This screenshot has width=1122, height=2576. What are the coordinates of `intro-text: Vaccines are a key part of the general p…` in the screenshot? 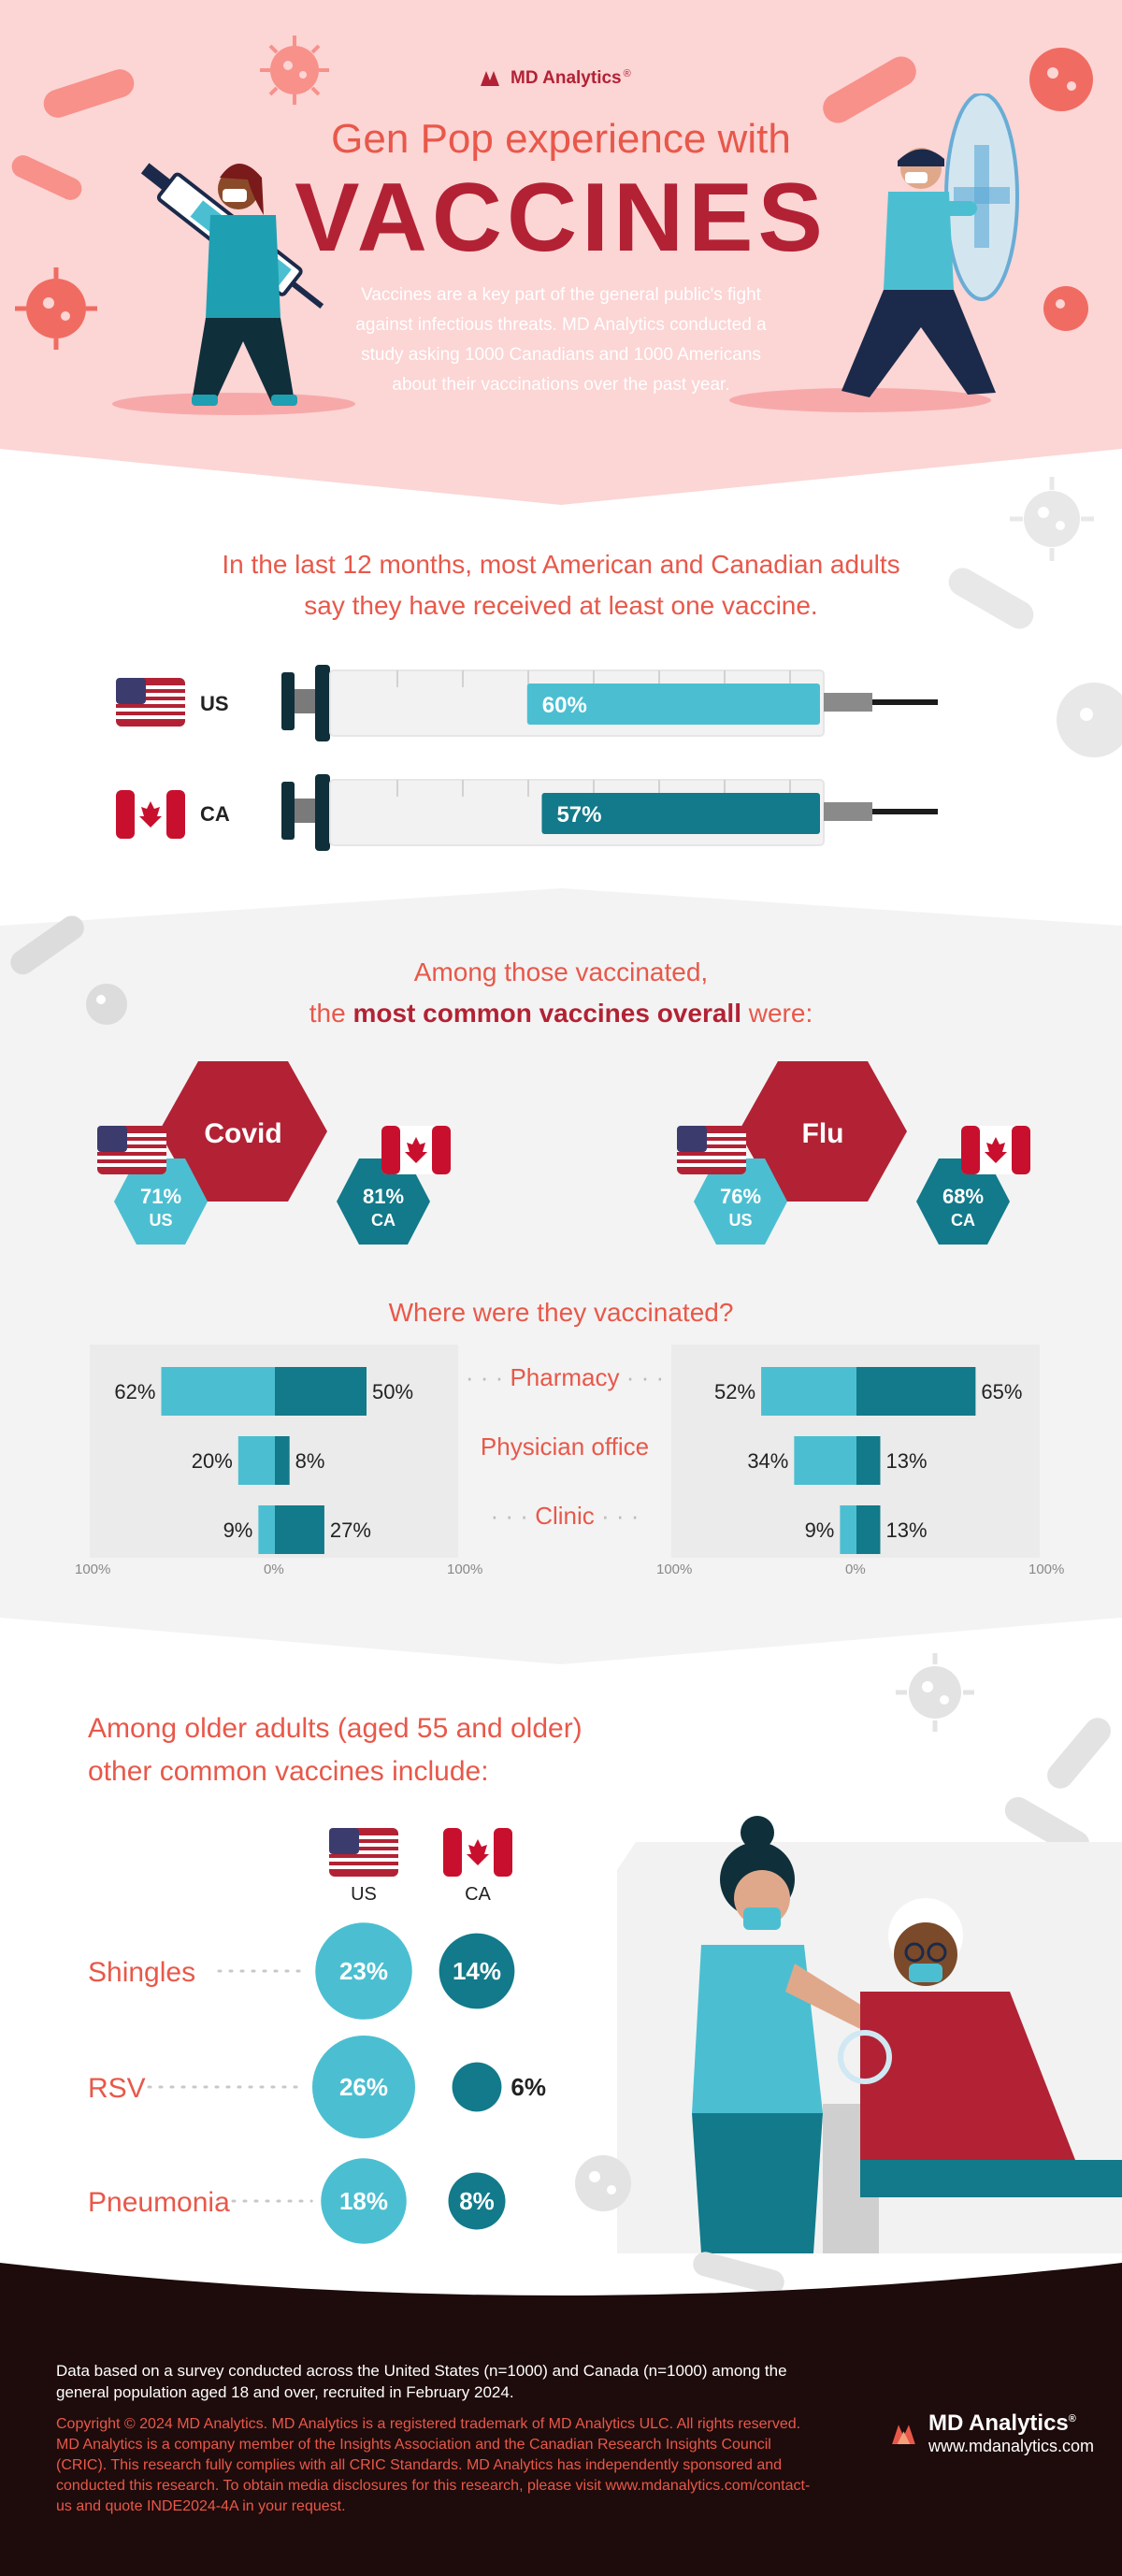 It's located at (561, 340).